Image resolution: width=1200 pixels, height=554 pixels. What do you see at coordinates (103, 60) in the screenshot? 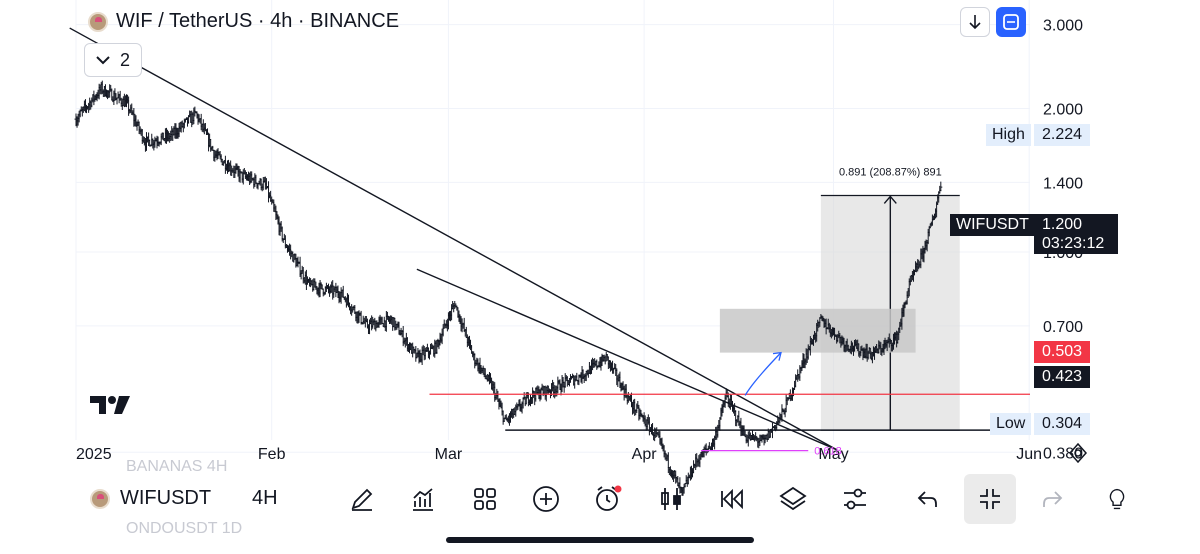
I see `chevron-down-icon` at bounding box center [103, 60].